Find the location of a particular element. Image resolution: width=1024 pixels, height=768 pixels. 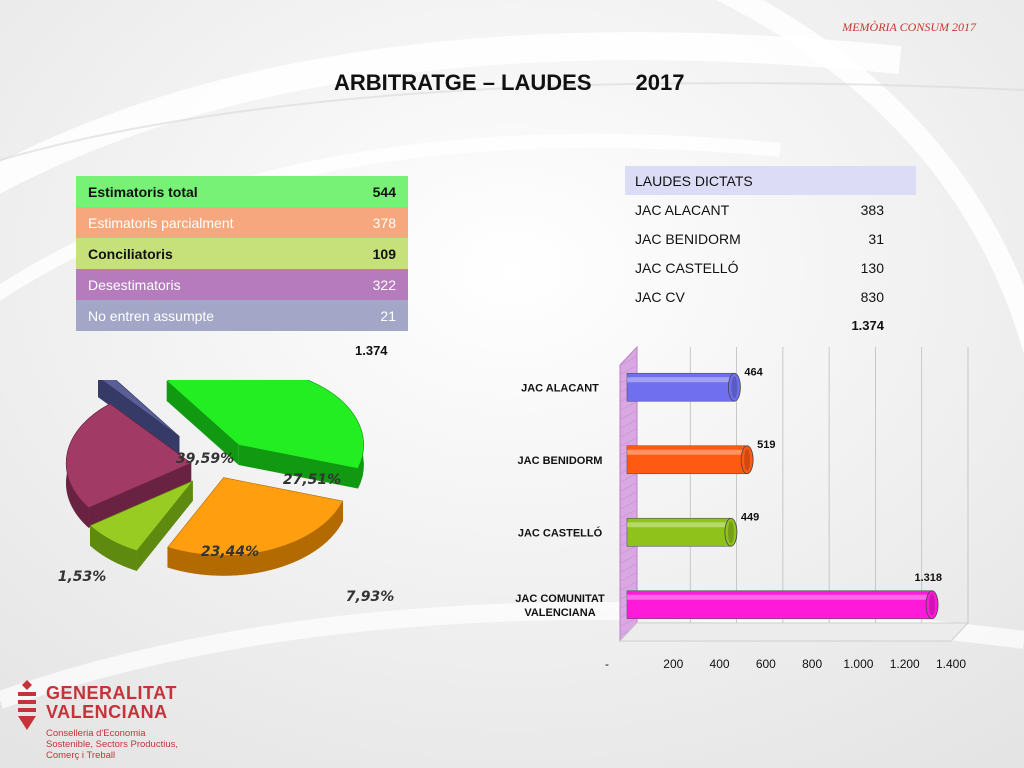

table-row: JAC CV 830 is located at coordinates (770, 296).